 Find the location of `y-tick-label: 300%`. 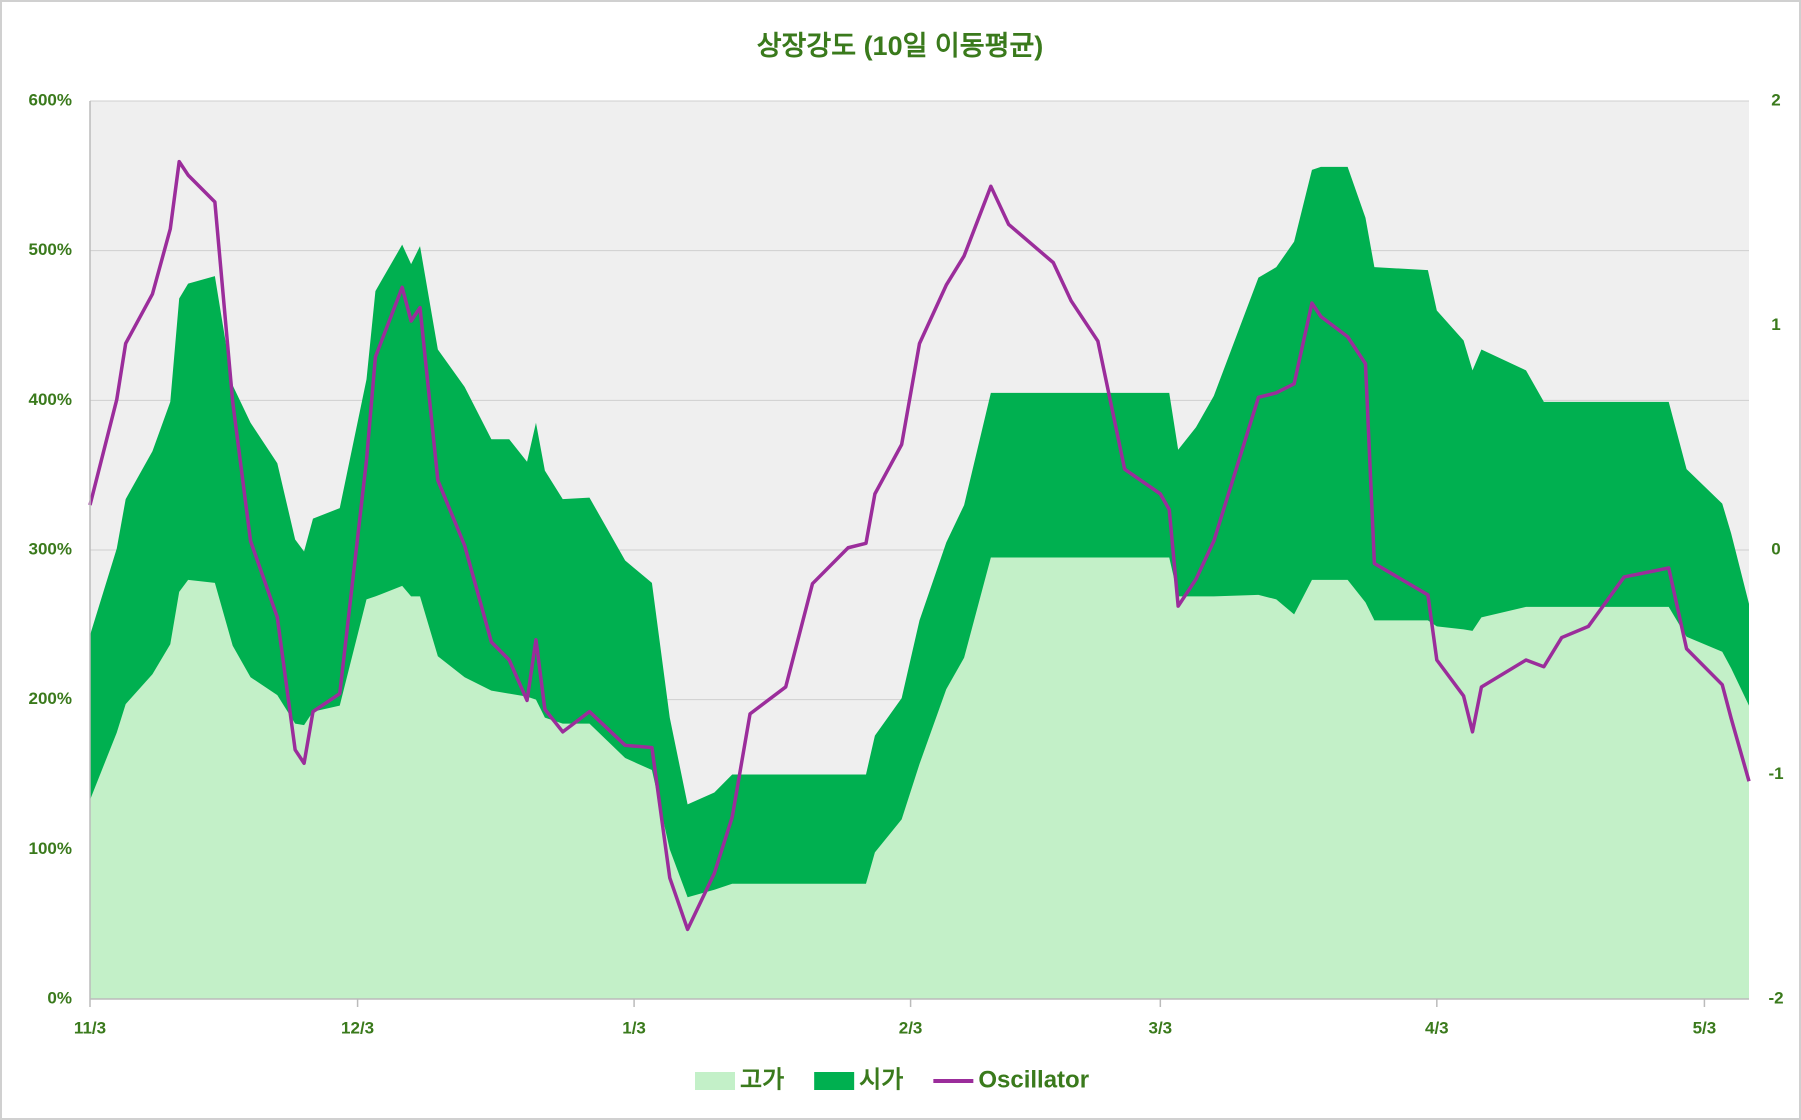

y-tick-label: 300% is located at coordinates (50, 548).